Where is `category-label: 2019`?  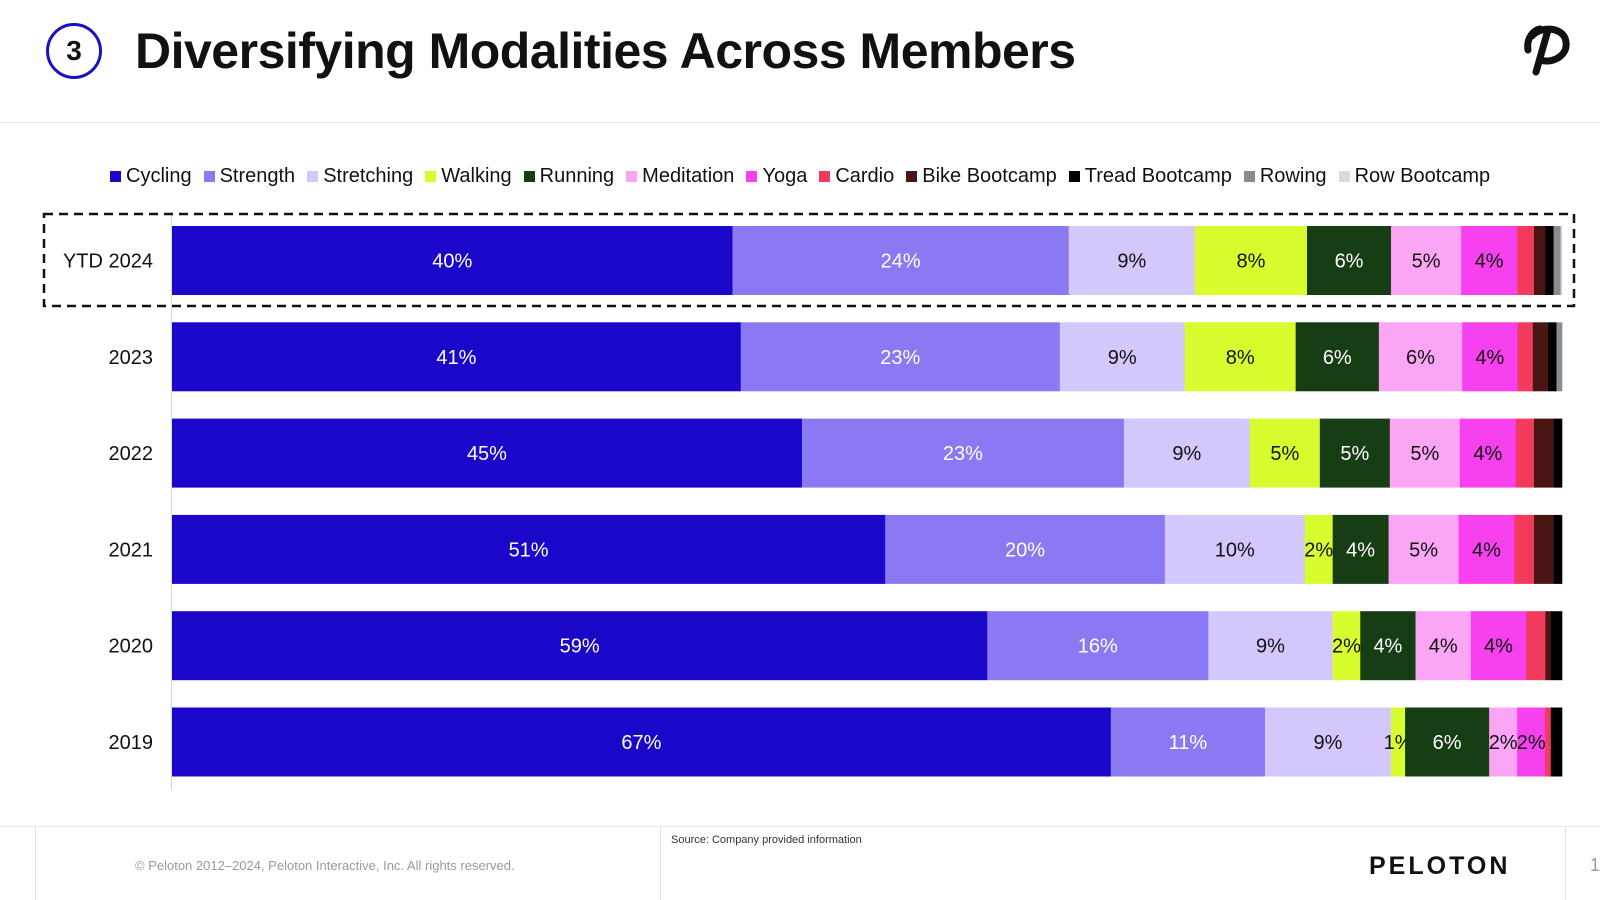
category-label: 2019 is located at coordinates (131, 743).